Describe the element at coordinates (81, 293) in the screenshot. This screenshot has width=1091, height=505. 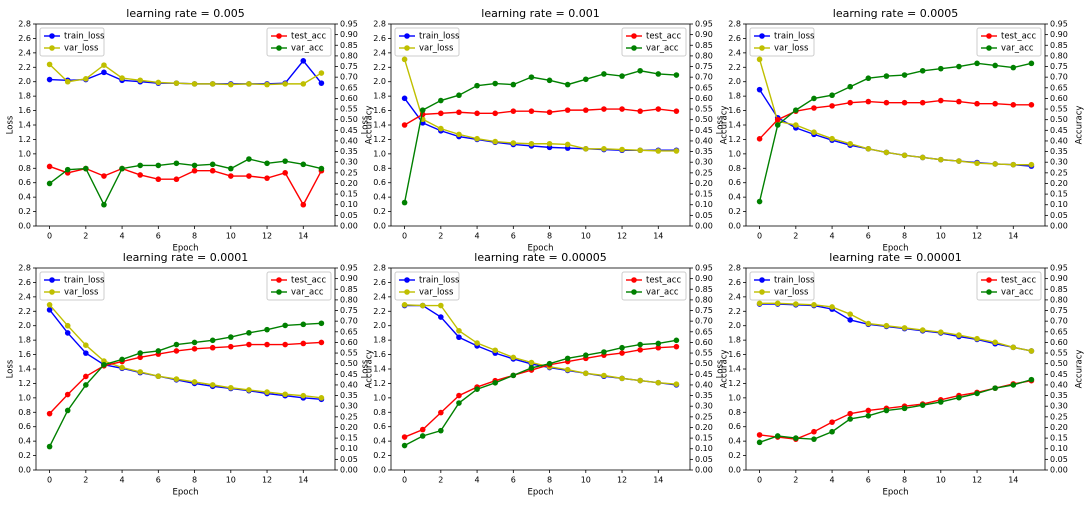
I see `legend-label: var_loss` at that location.